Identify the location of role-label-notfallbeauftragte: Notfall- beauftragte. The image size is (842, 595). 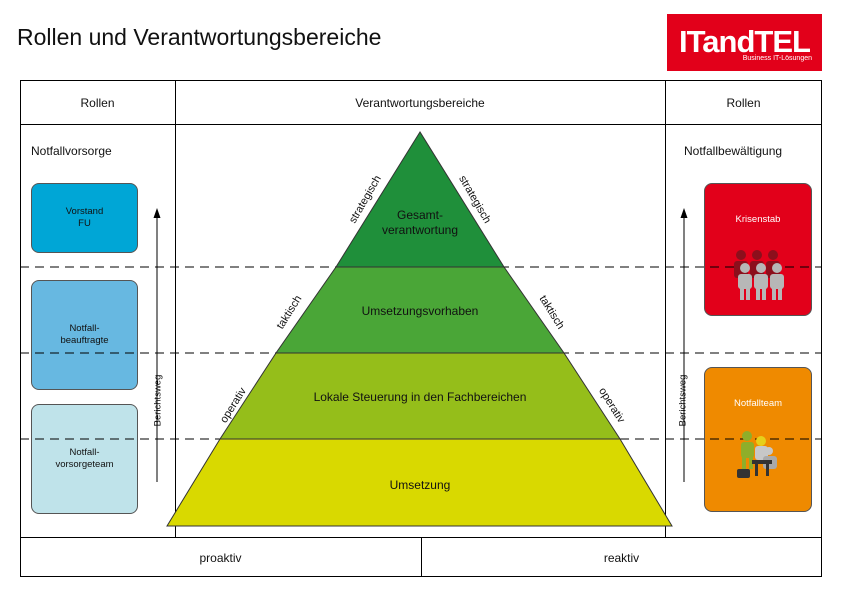
(84, 334).